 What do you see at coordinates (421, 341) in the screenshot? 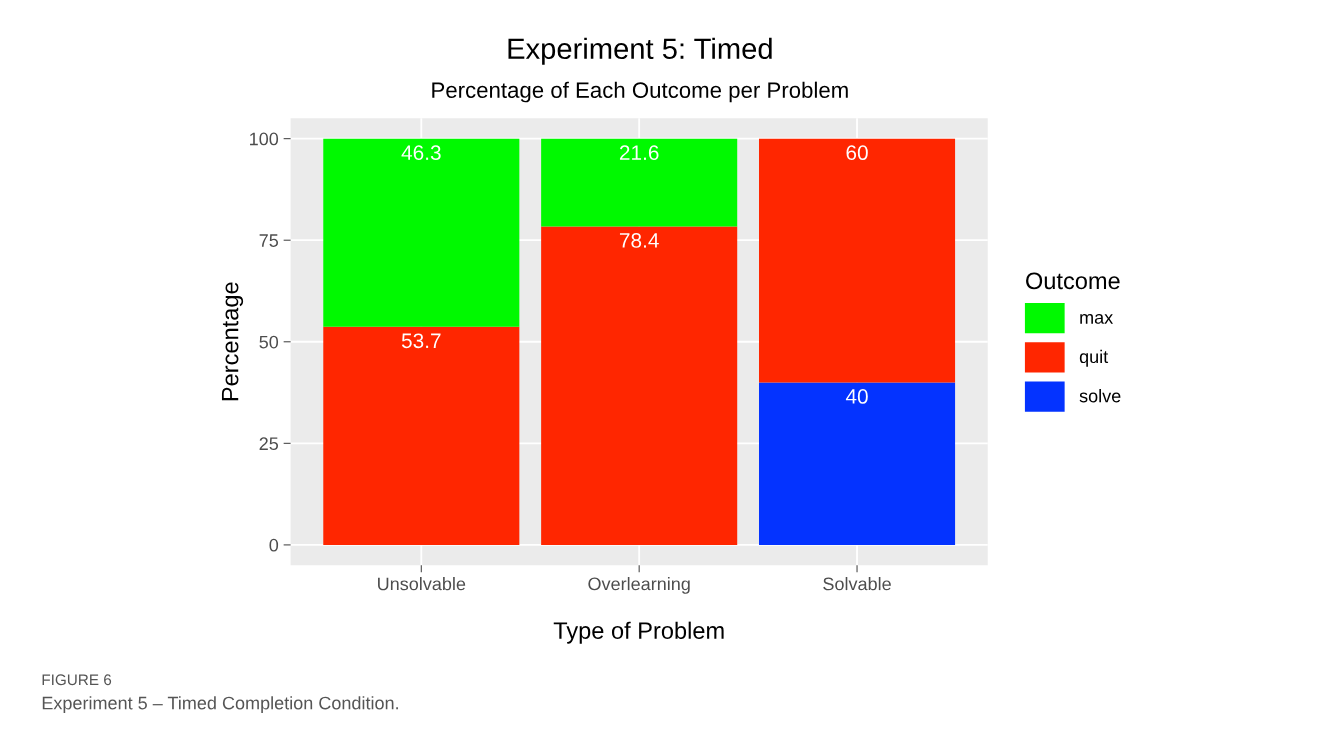
I see `data-label: 53.7` at bounding box center [421, 341].